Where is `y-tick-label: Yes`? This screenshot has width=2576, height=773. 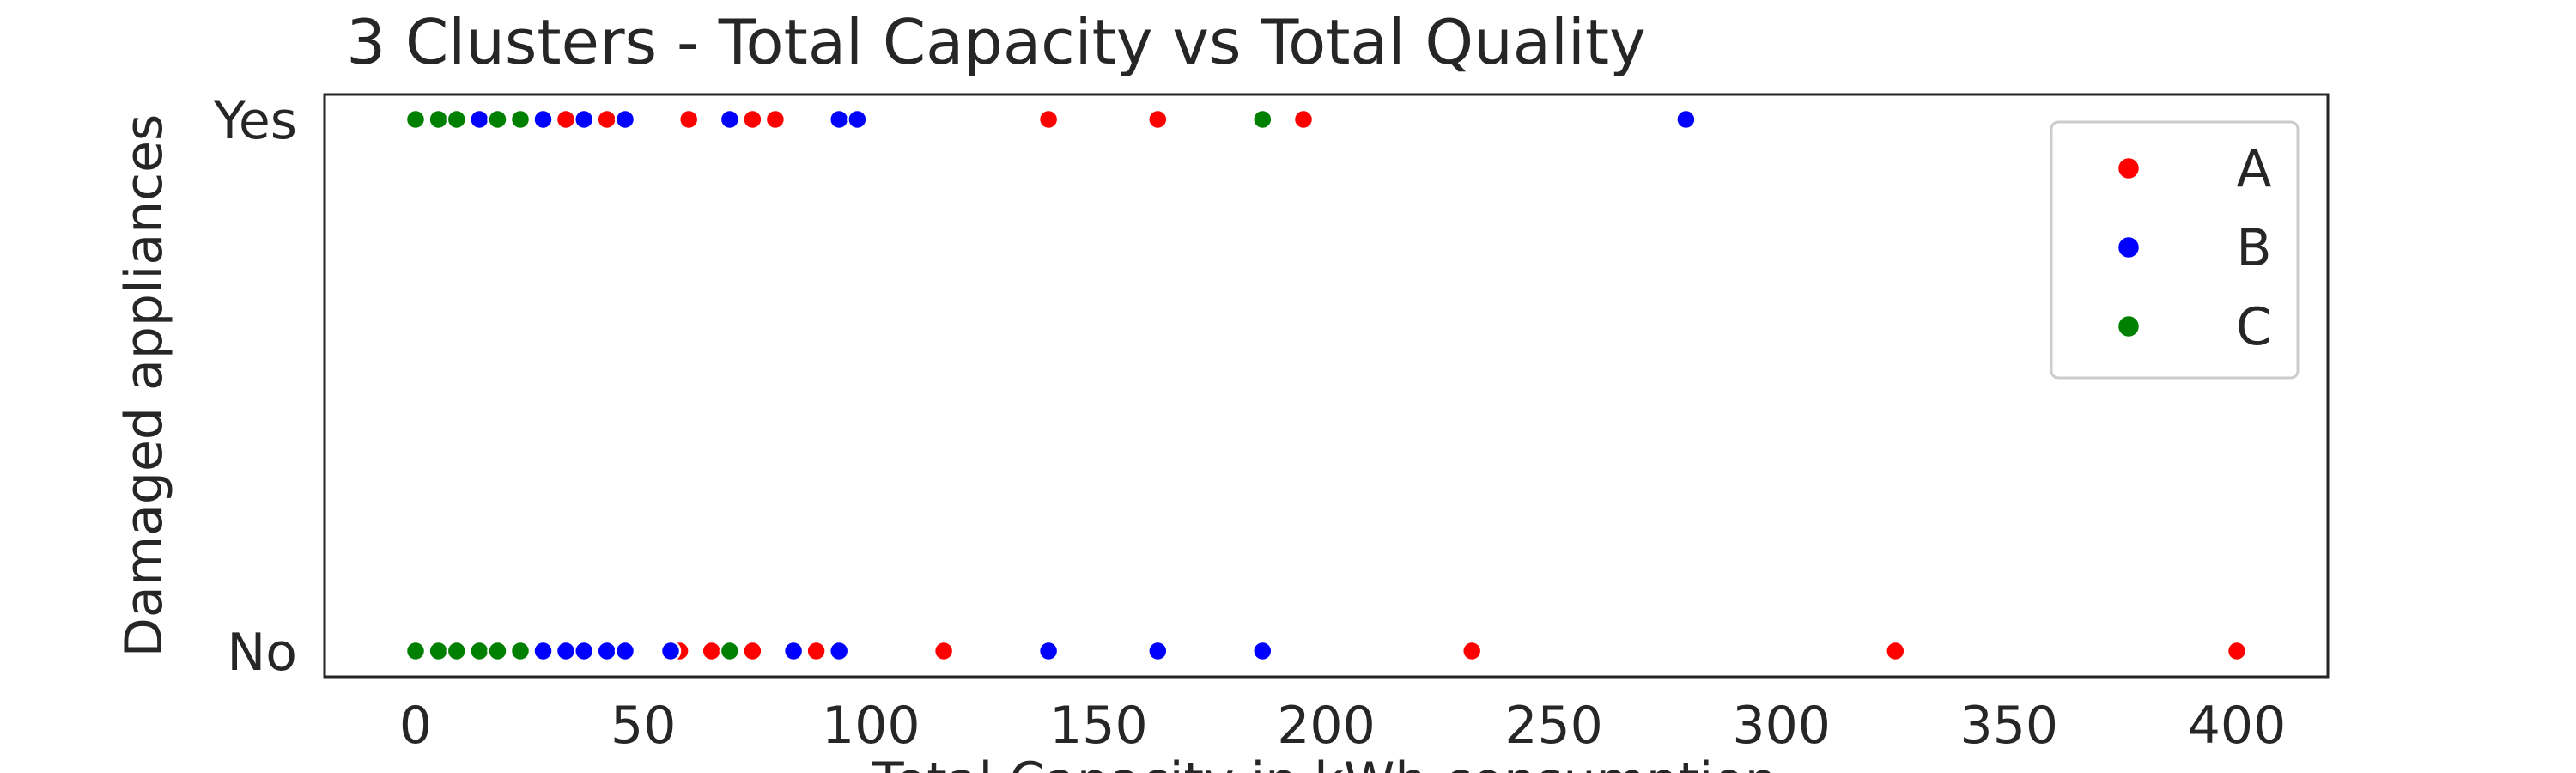 y-tick-label: Yes is located at coordinates (255, 121).